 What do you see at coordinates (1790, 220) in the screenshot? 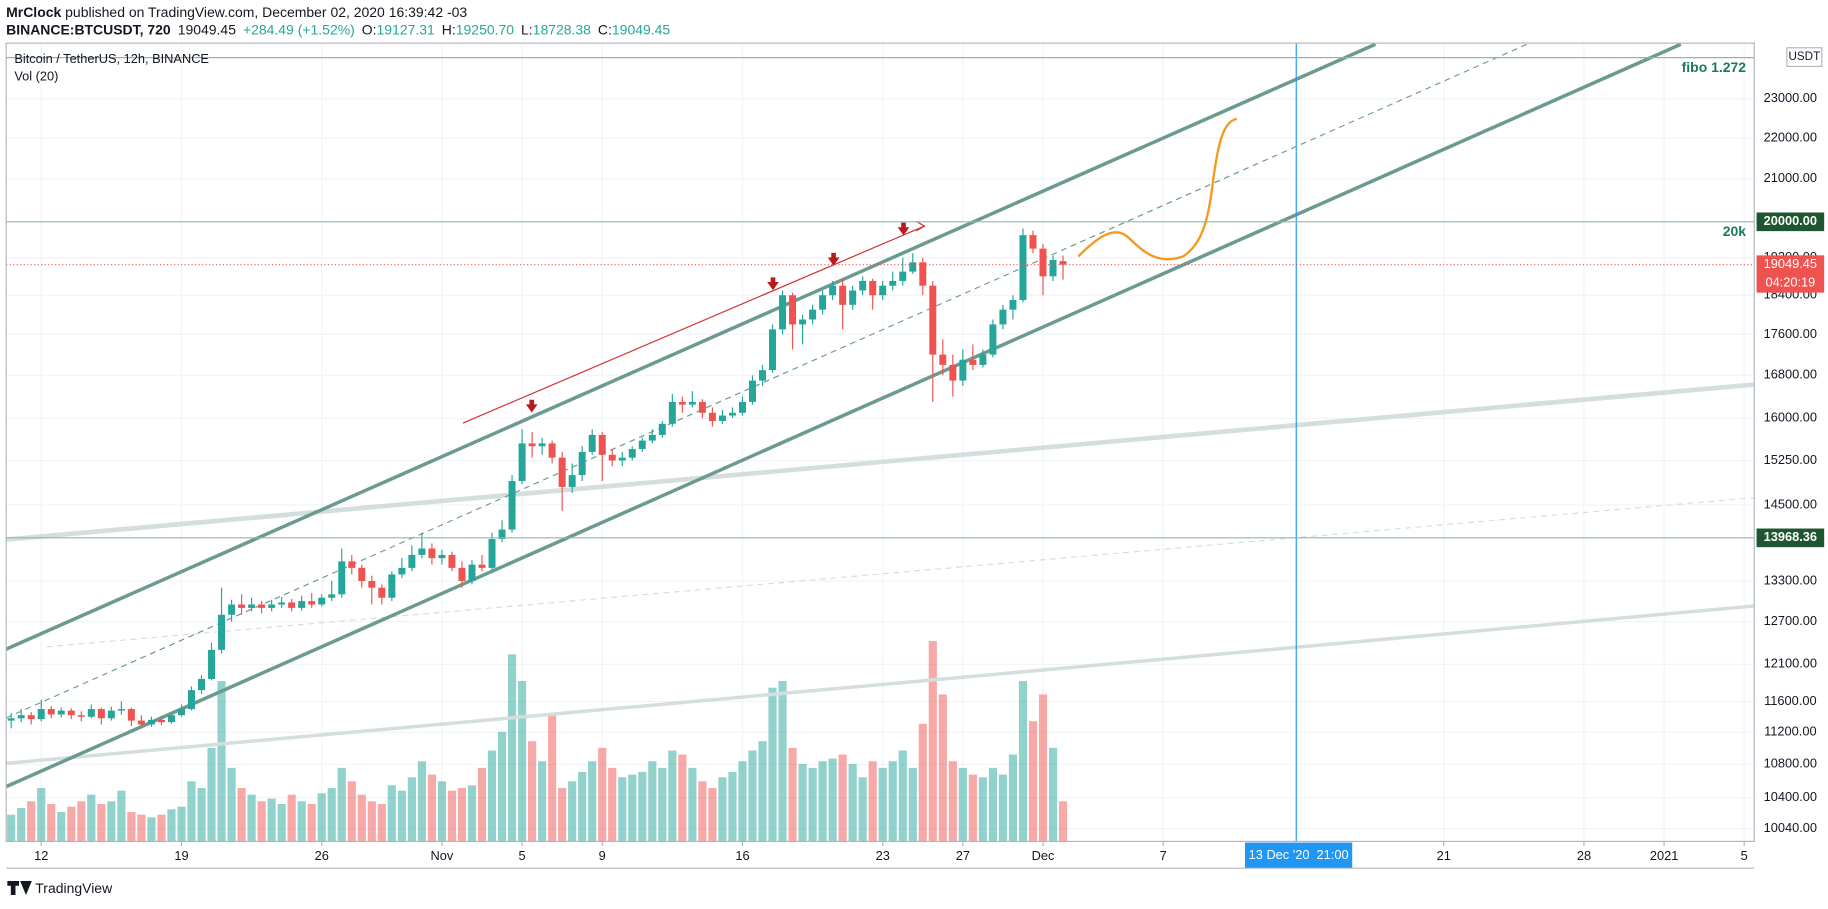
I see `level-badge-label: 20000.00` at bounding box center [1790, 220].